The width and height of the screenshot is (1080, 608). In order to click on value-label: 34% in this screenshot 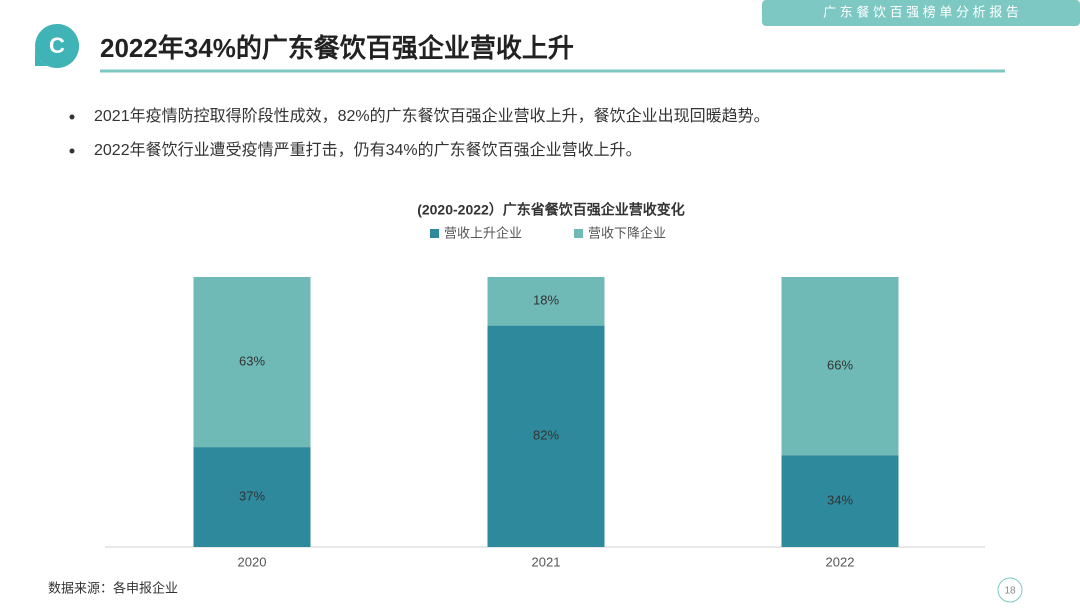, I will do `click(840, 500)`.